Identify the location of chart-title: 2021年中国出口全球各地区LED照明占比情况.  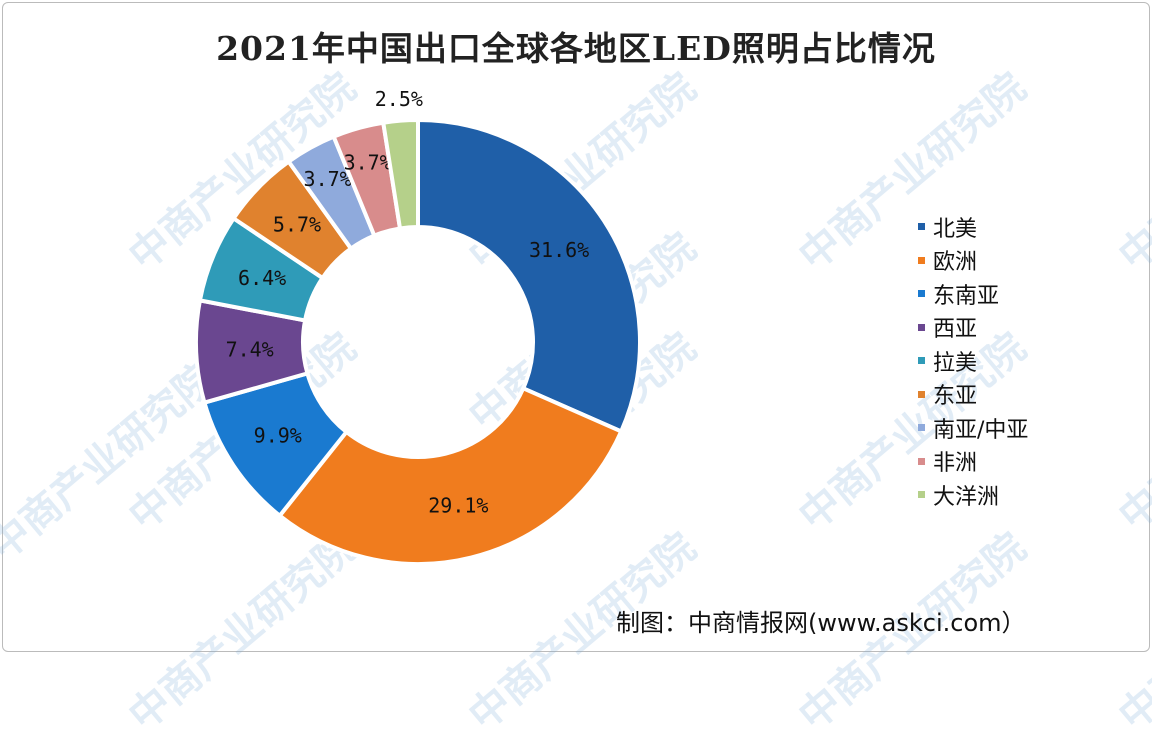
(576, 48).